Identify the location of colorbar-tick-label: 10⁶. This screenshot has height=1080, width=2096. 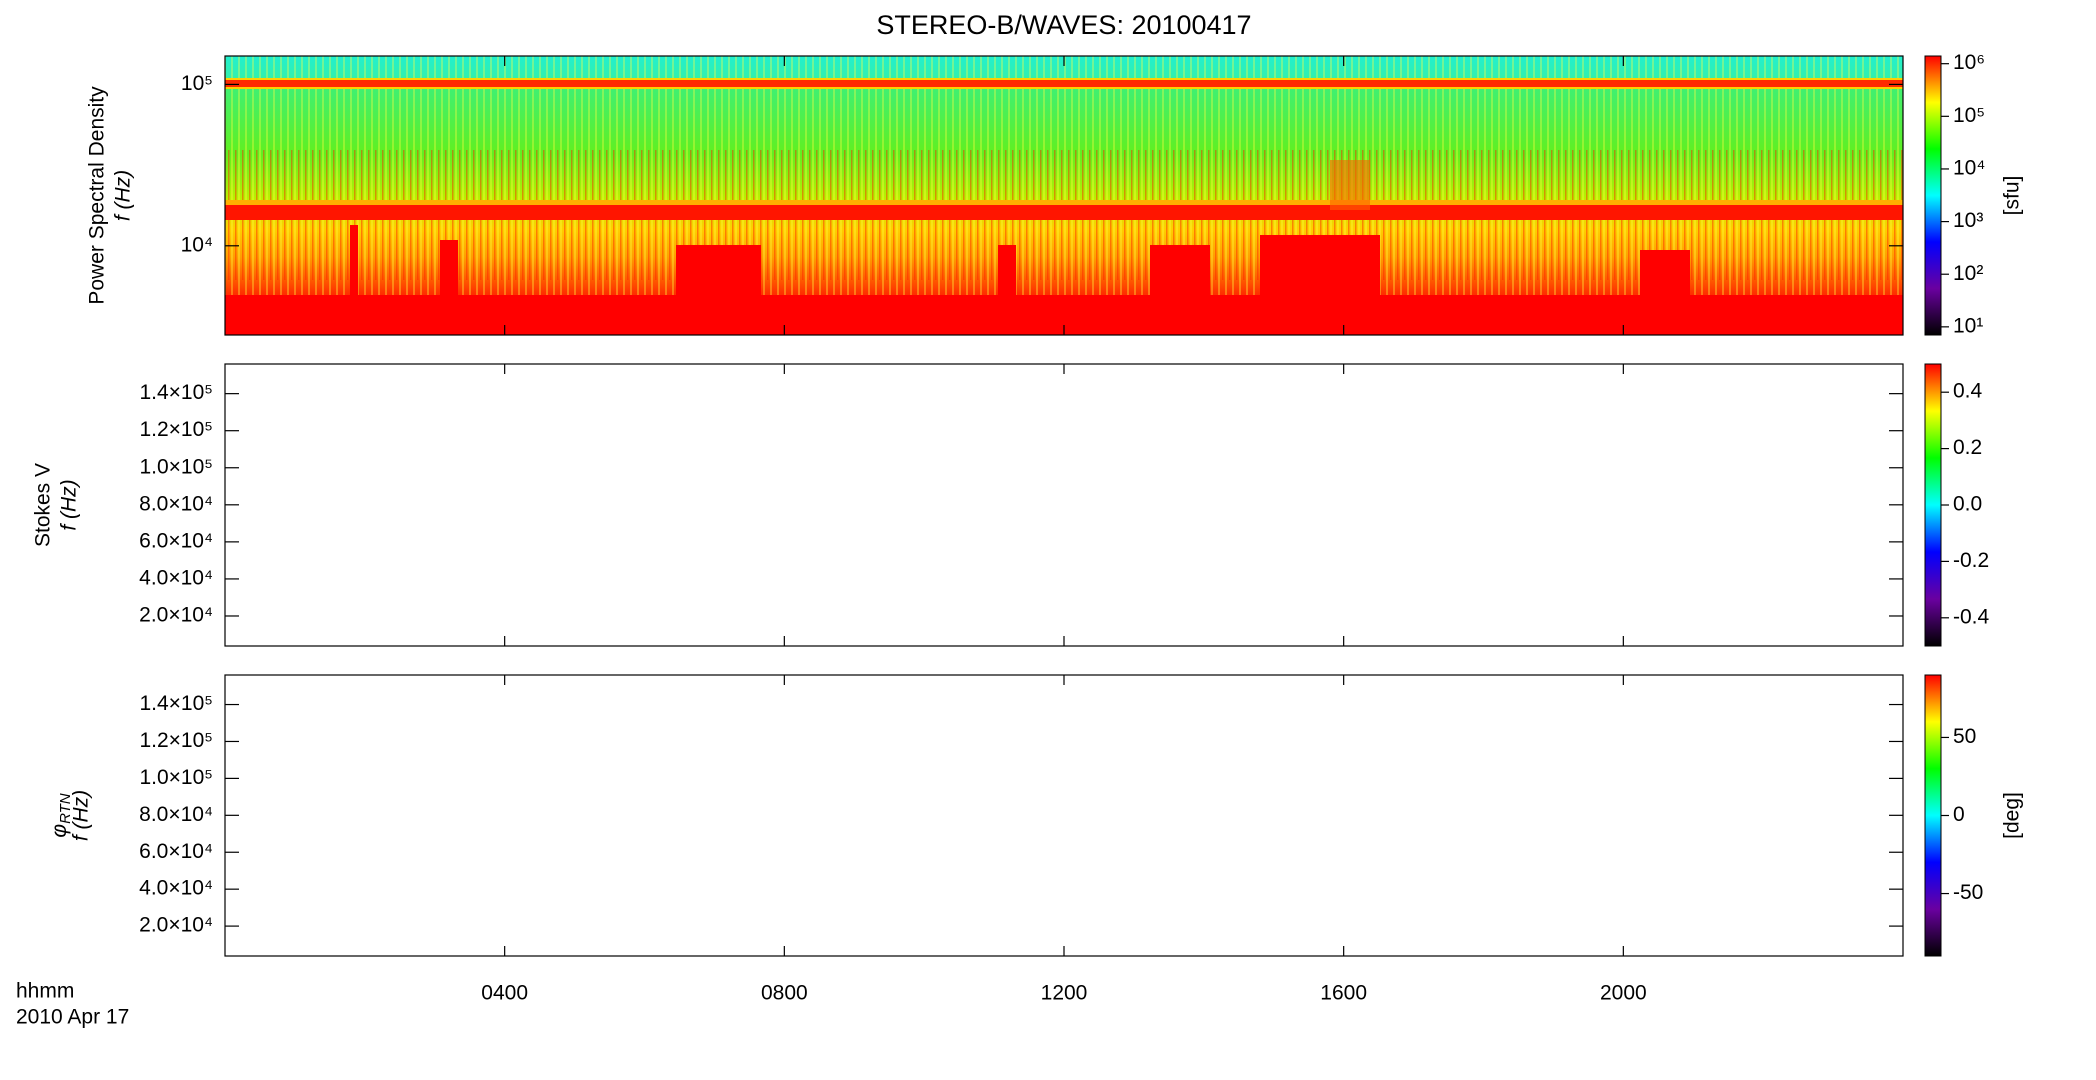
(1969, 62).